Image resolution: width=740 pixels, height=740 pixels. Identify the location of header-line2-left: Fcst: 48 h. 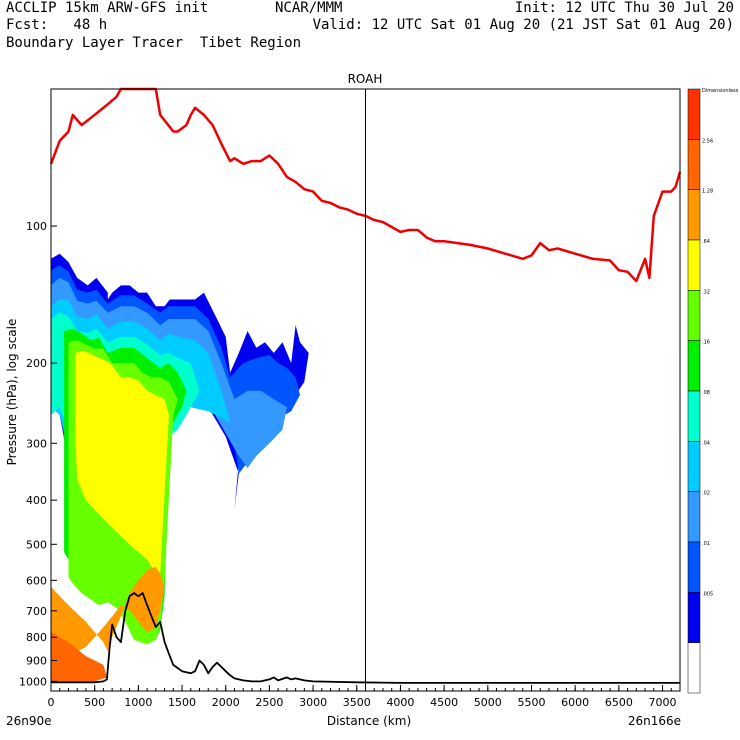
(57, 25).